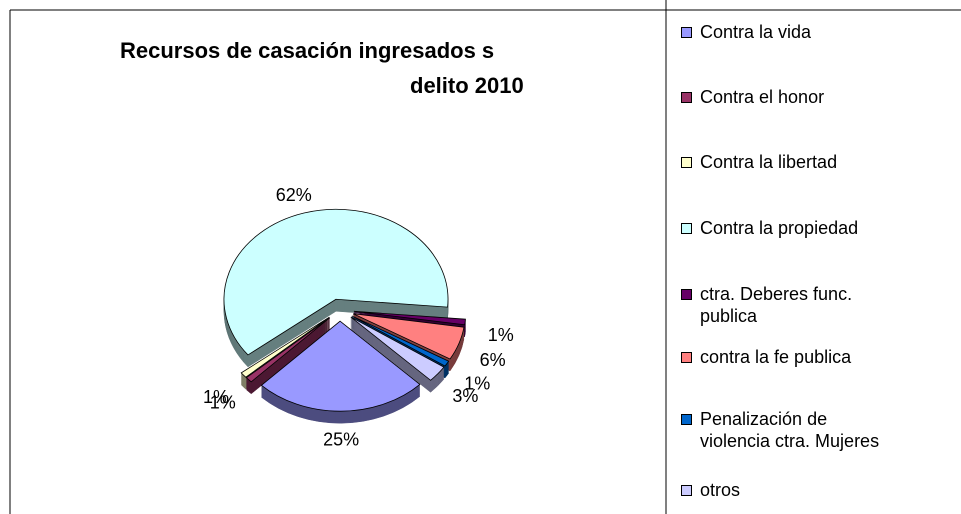  Describe the element at coordinates (720, 490) in the screenshot. I see `legend-label: otros` at that location.